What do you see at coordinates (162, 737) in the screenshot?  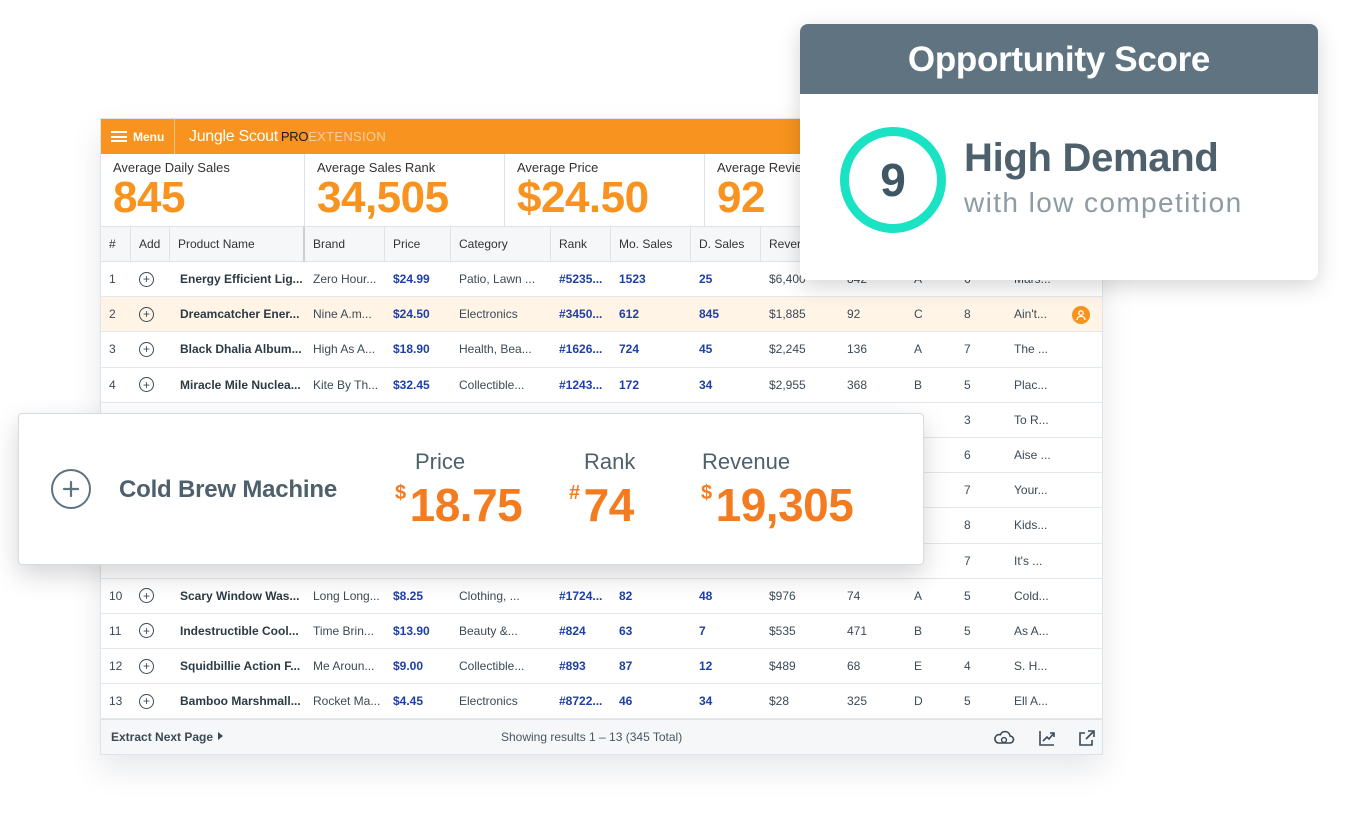 I see `extract-next-page-label: Extract Next Page` at bounding box center [162, 737].